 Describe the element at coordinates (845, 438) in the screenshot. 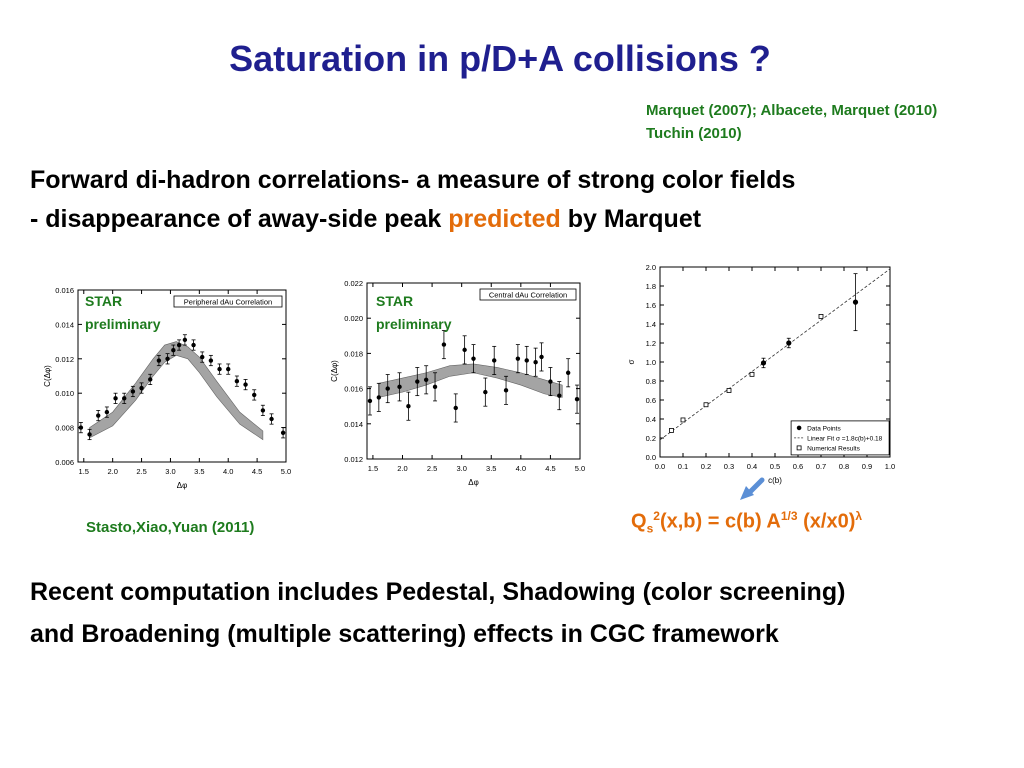

I see `legend-label: Linear Fit σ =1.8c(b)+0.18` at that location.